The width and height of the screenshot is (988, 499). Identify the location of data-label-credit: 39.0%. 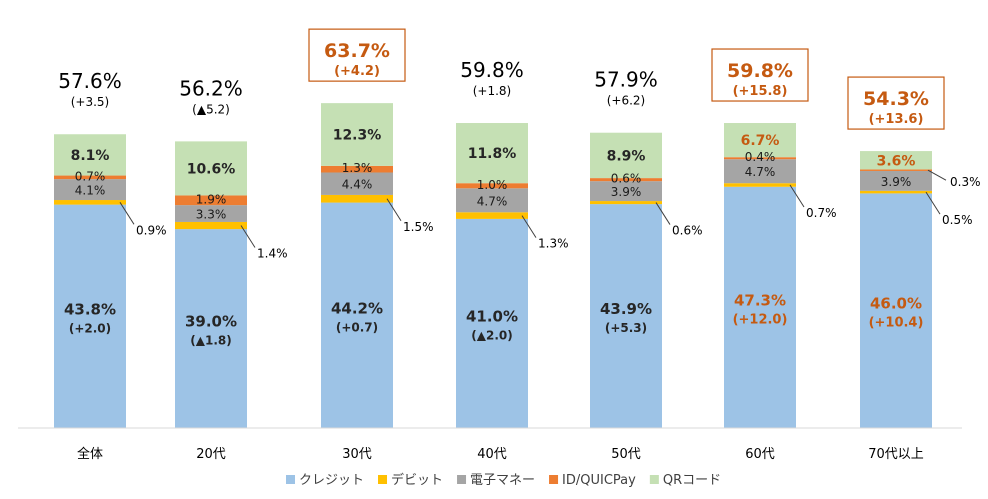
(211, 322).